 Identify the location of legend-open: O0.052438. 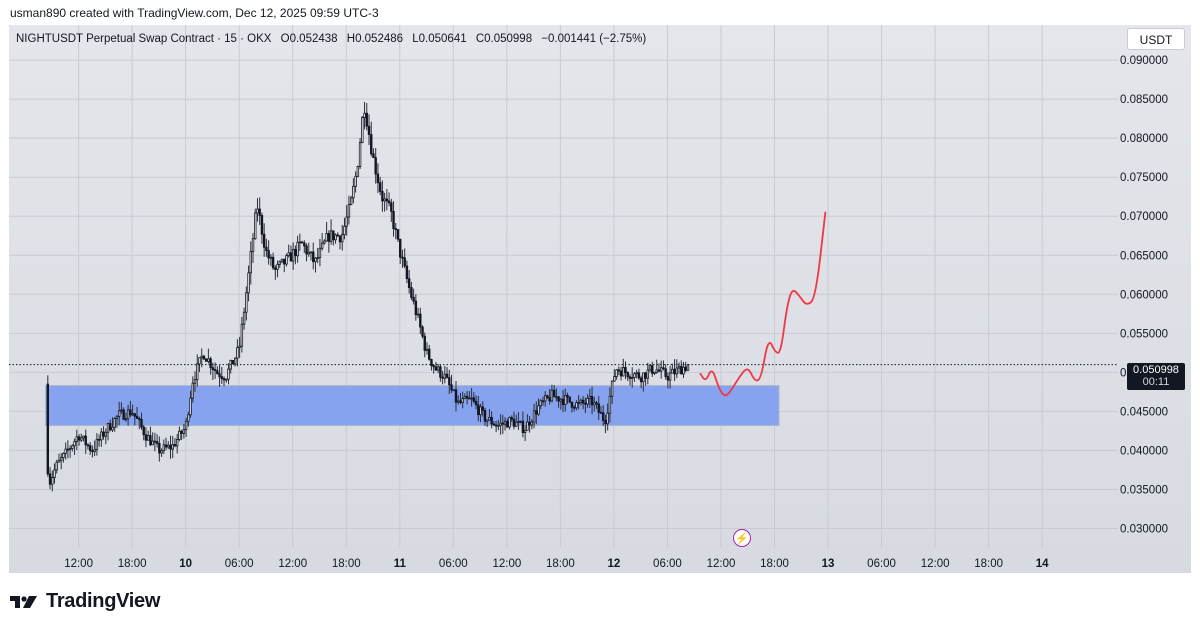
(309, 39).